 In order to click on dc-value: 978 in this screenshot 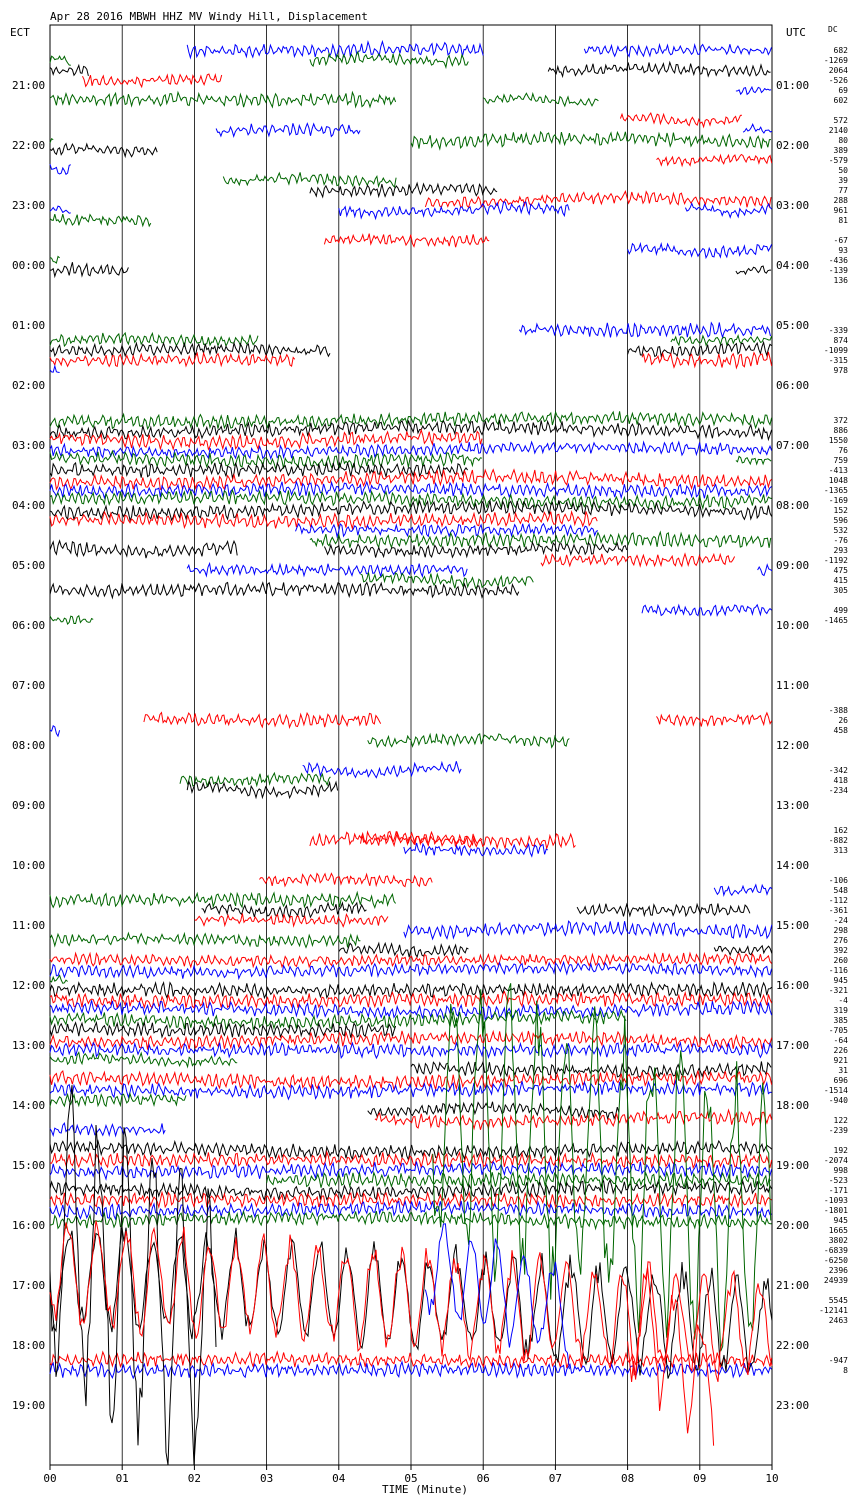, I will do `click(841, 370)`.